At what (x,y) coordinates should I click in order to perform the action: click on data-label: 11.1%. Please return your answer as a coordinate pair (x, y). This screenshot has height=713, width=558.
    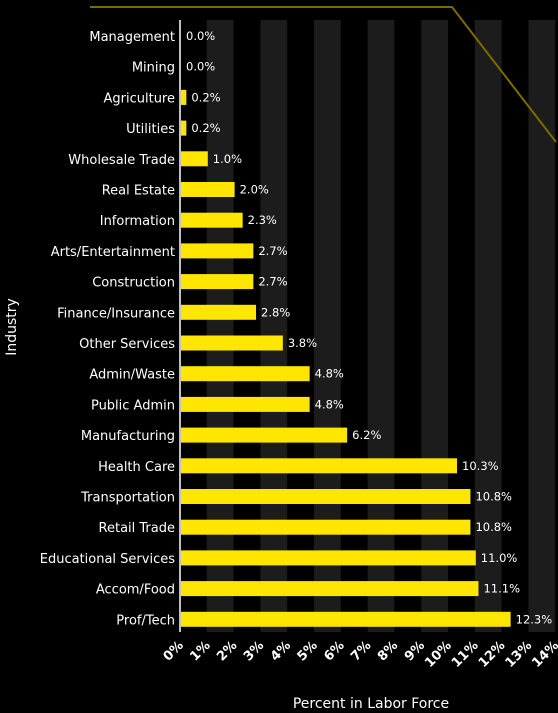
    Looking at the image, I should click on (501, 589).